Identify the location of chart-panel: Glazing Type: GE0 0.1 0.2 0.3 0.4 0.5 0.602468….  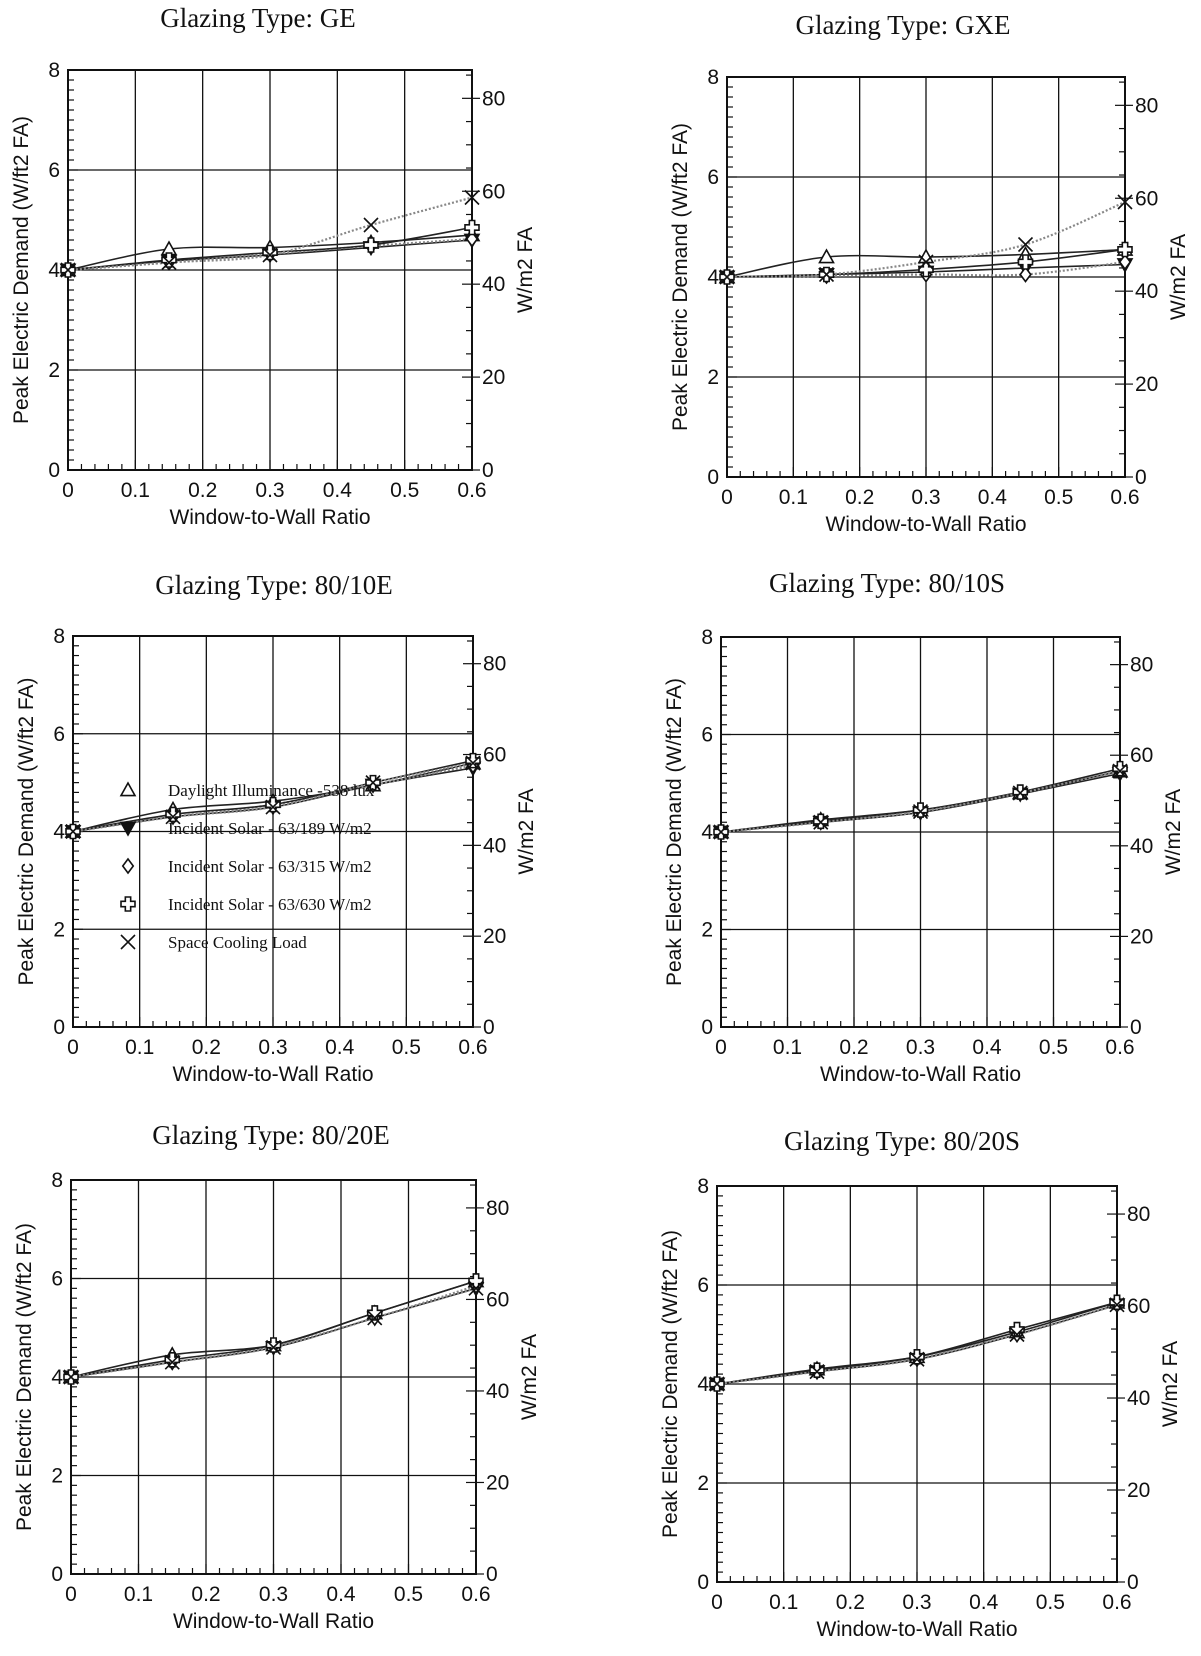
(273, 266).